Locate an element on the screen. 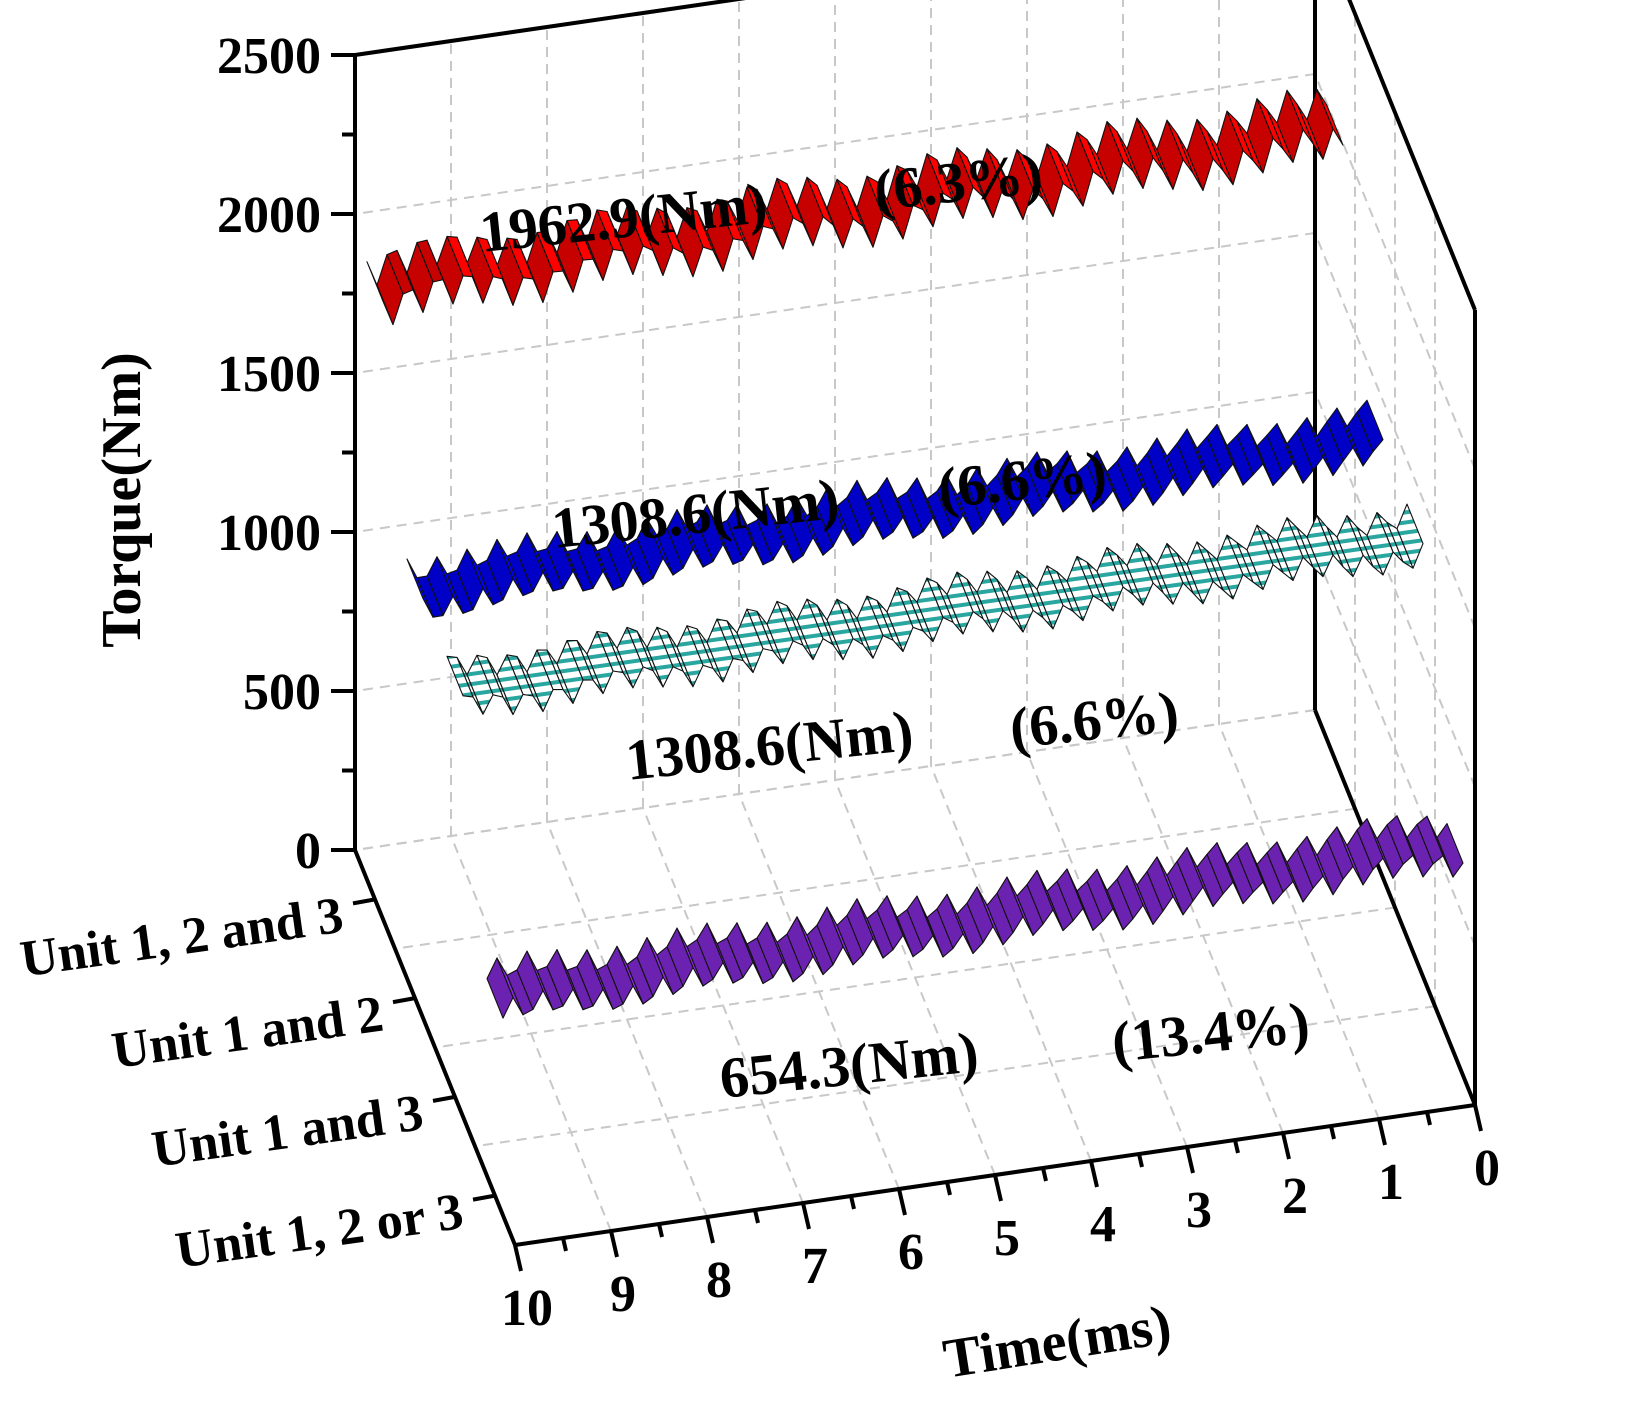 The height and width of the screenshot is (1424, 1650). annotation-value-3: 654.3(Nm) is located at coordinates (849, 1065).